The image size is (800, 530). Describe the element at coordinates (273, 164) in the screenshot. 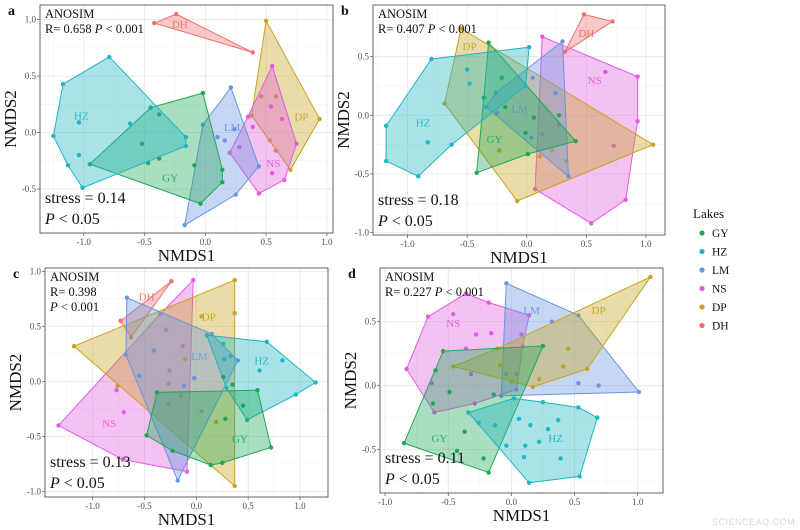

I see `group-label: NS` at that location.